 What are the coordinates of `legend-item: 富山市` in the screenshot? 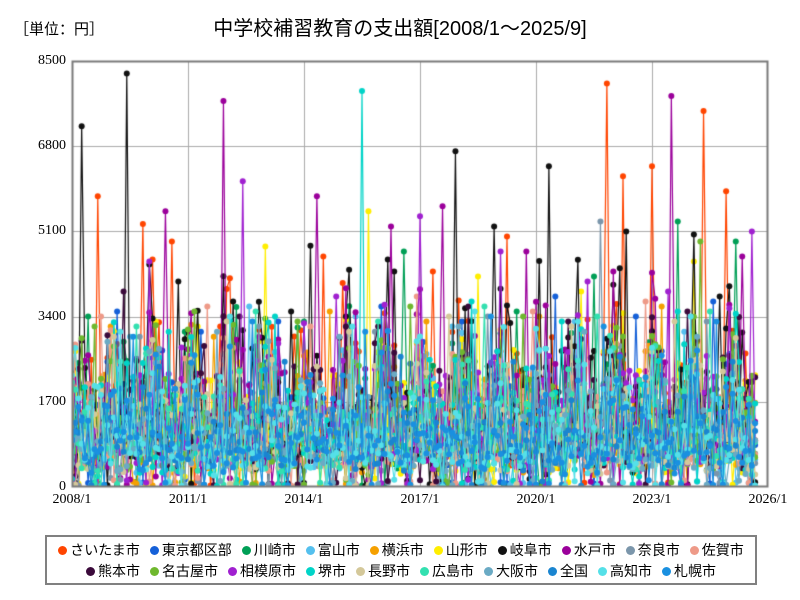 It's located at (332, 550).